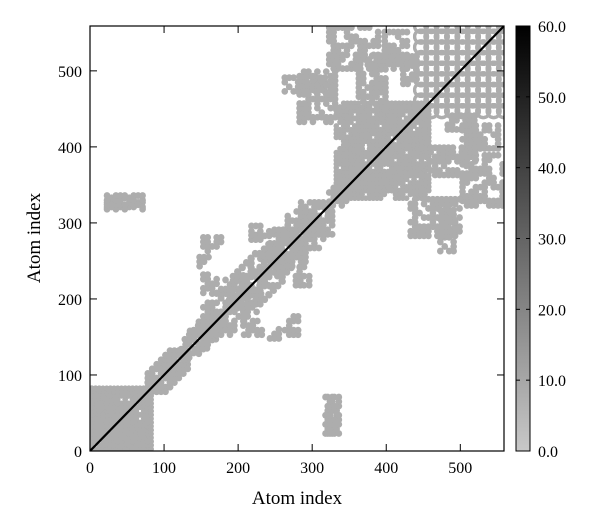 The width and height of the screenshot is (600, 528). I want to click on x-tick-label: 500, so click(460, 468).